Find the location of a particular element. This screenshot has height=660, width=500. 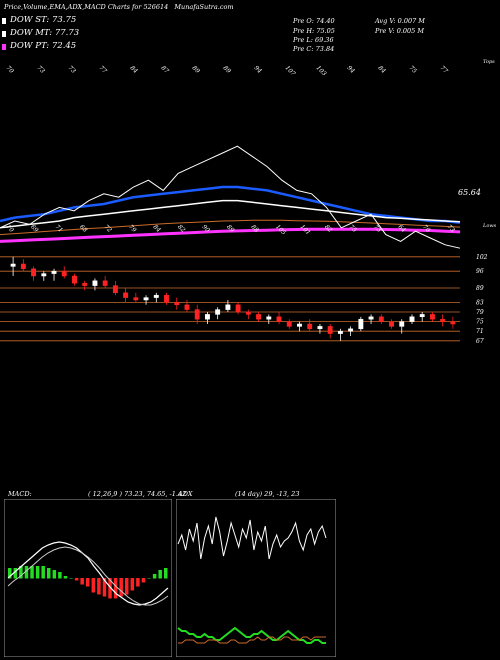

price-level-label: 67 is located at coordinates (480, 341).